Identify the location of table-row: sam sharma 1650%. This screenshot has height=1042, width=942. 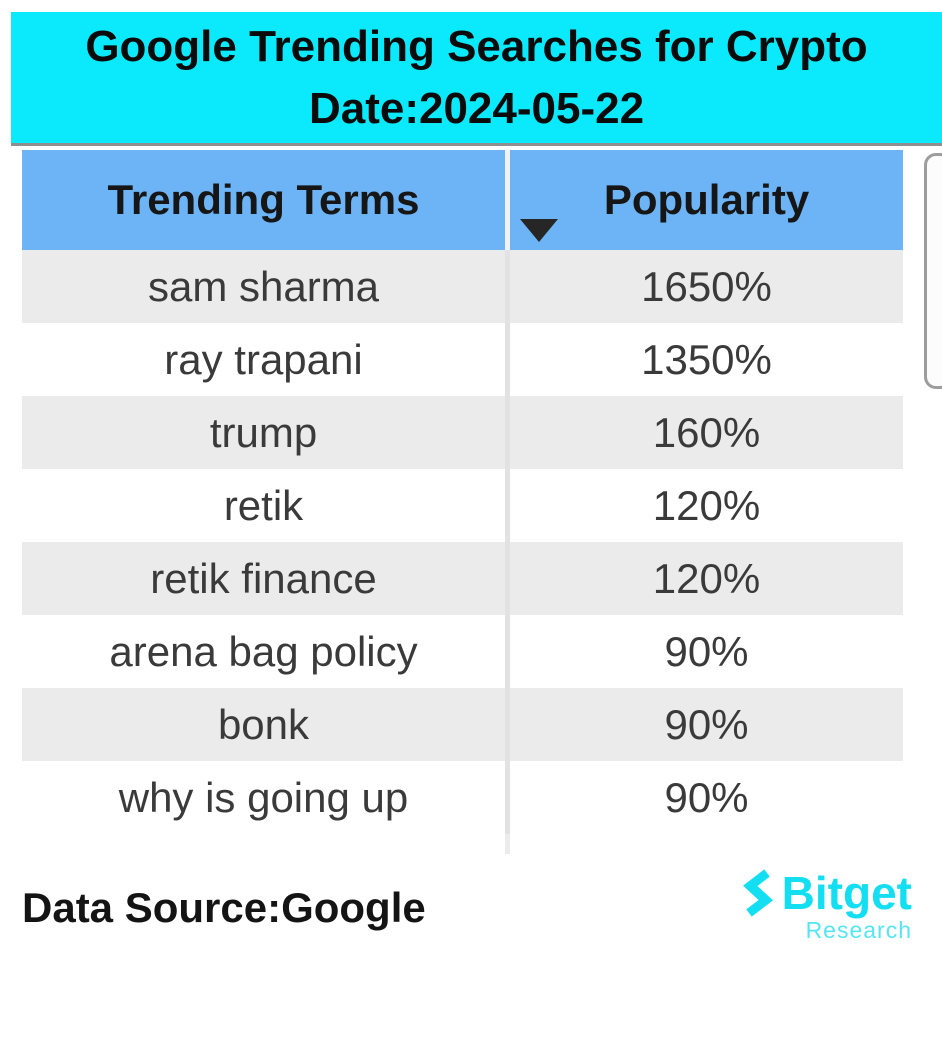
(462, 286).